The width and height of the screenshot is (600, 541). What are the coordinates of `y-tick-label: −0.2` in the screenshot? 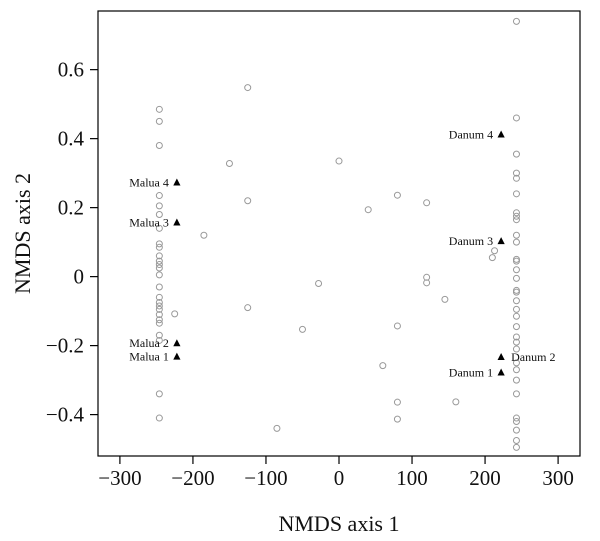 It's located at (65, 346).